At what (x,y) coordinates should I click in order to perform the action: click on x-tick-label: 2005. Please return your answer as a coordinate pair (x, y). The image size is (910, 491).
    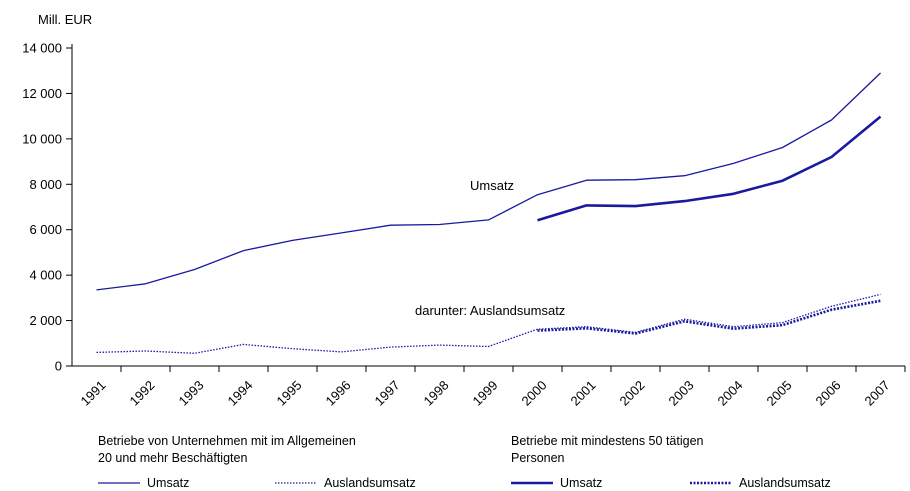
    Looking at the image, I should click on (779, 393).